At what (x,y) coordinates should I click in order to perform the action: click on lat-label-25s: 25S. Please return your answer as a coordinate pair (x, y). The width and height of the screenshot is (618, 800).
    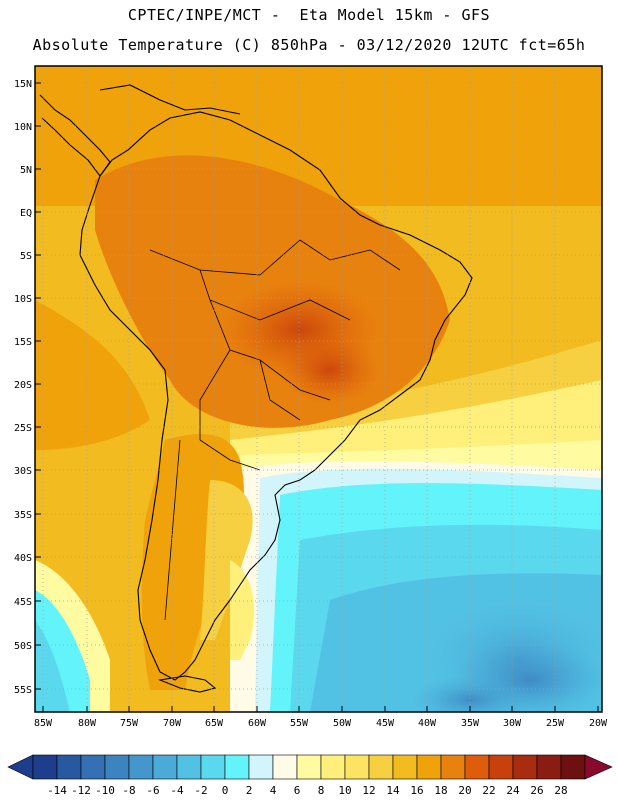
    Looking at the image, I should click on (23, 428).